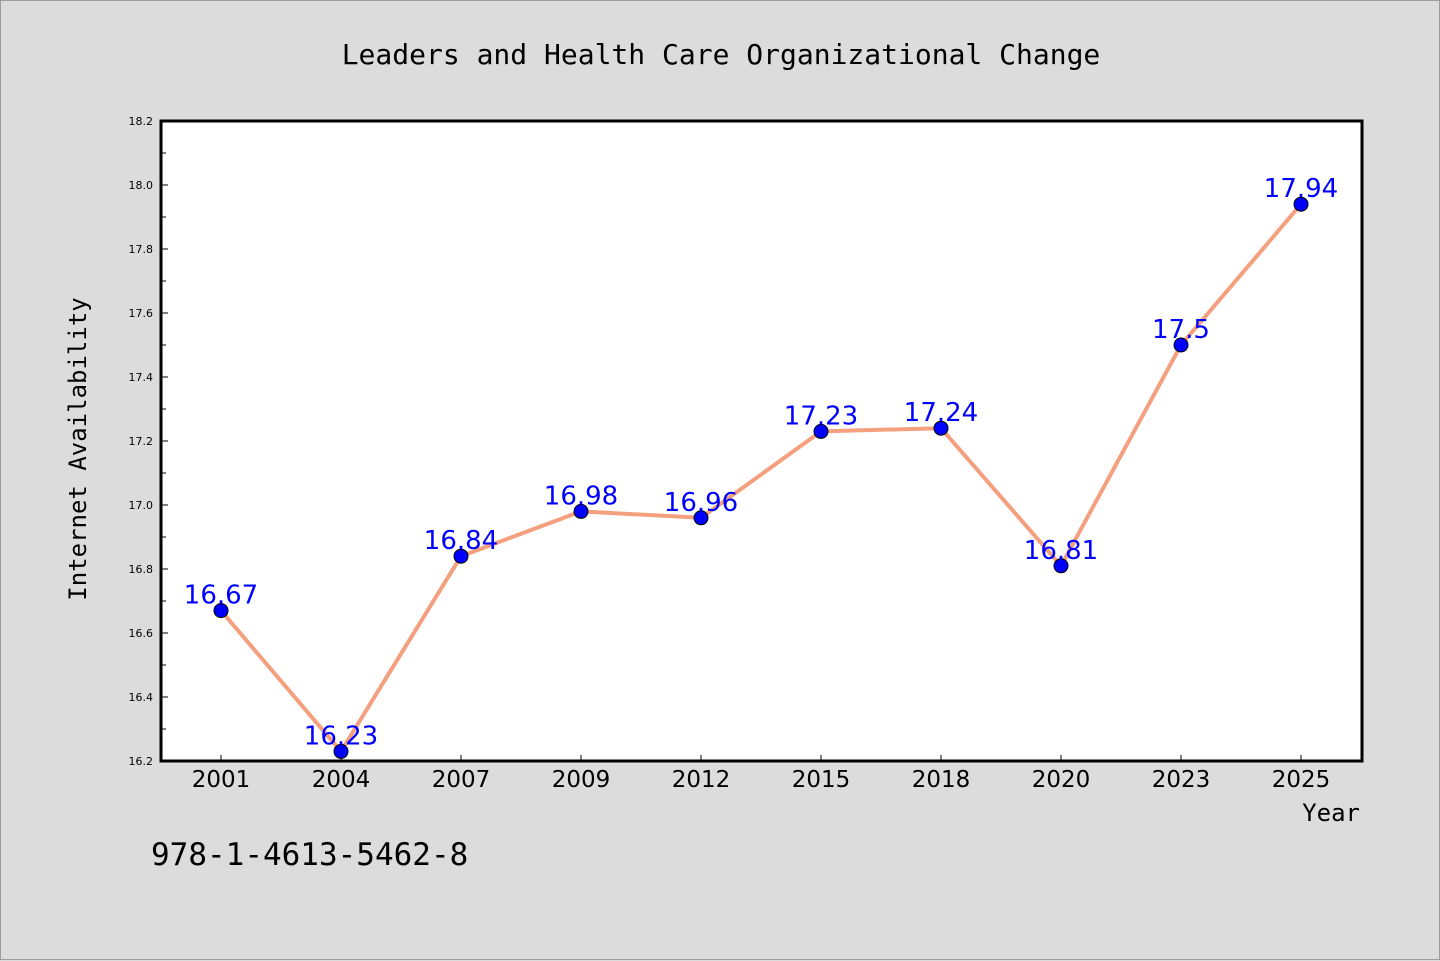  Describe the element at coordinates (221, 596) in the screenshot. I see `data-label: 16.67` at that location.